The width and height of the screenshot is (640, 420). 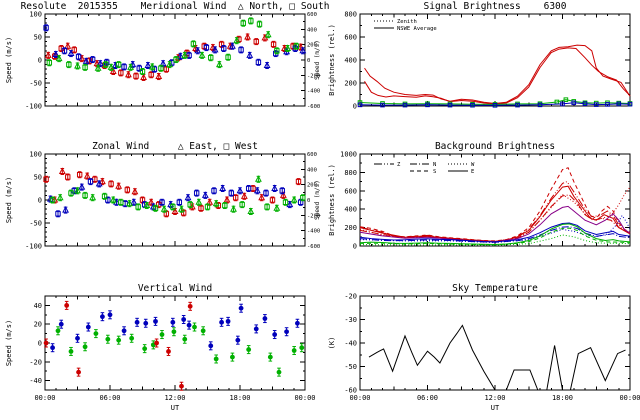 I want to click on y2-tick-label: 600, so click(x=312, y=155).